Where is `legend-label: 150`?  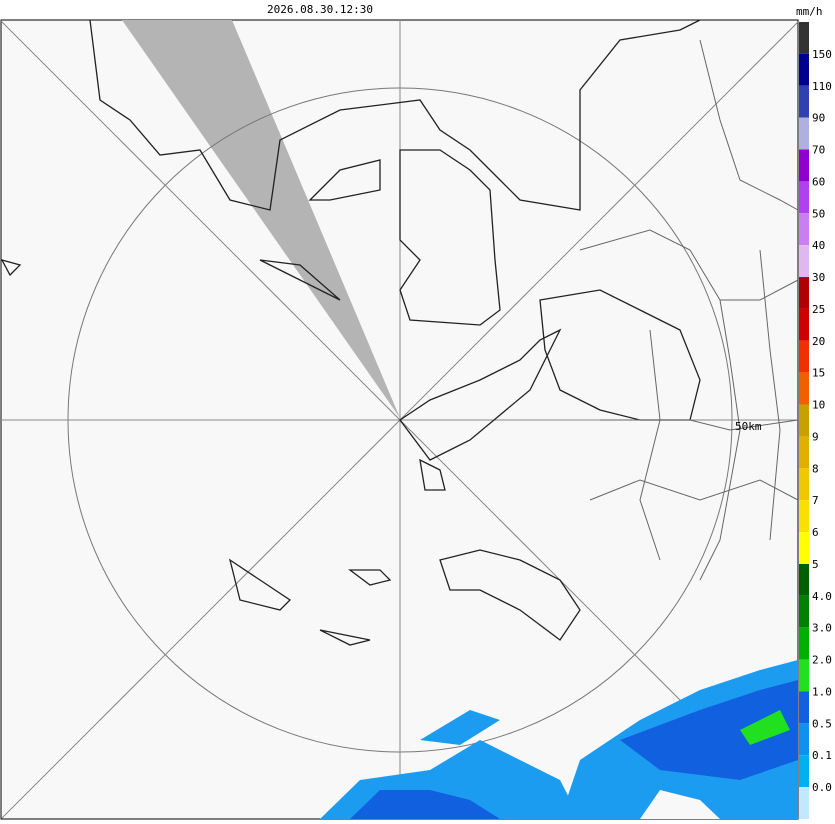 legend-label: 150 is located at coordinates (822, 54).